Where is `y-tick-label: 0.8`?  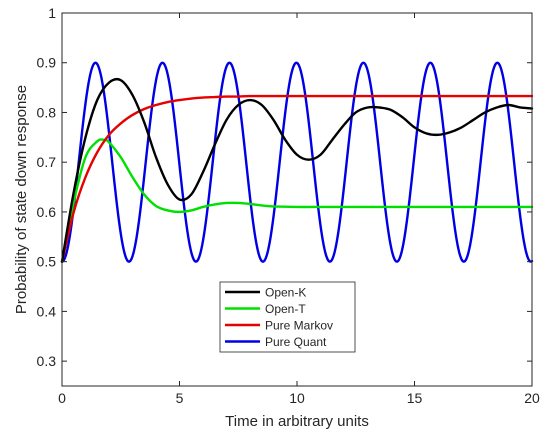
y-tick-label: 0.8 is located at coordinates (47, 112).